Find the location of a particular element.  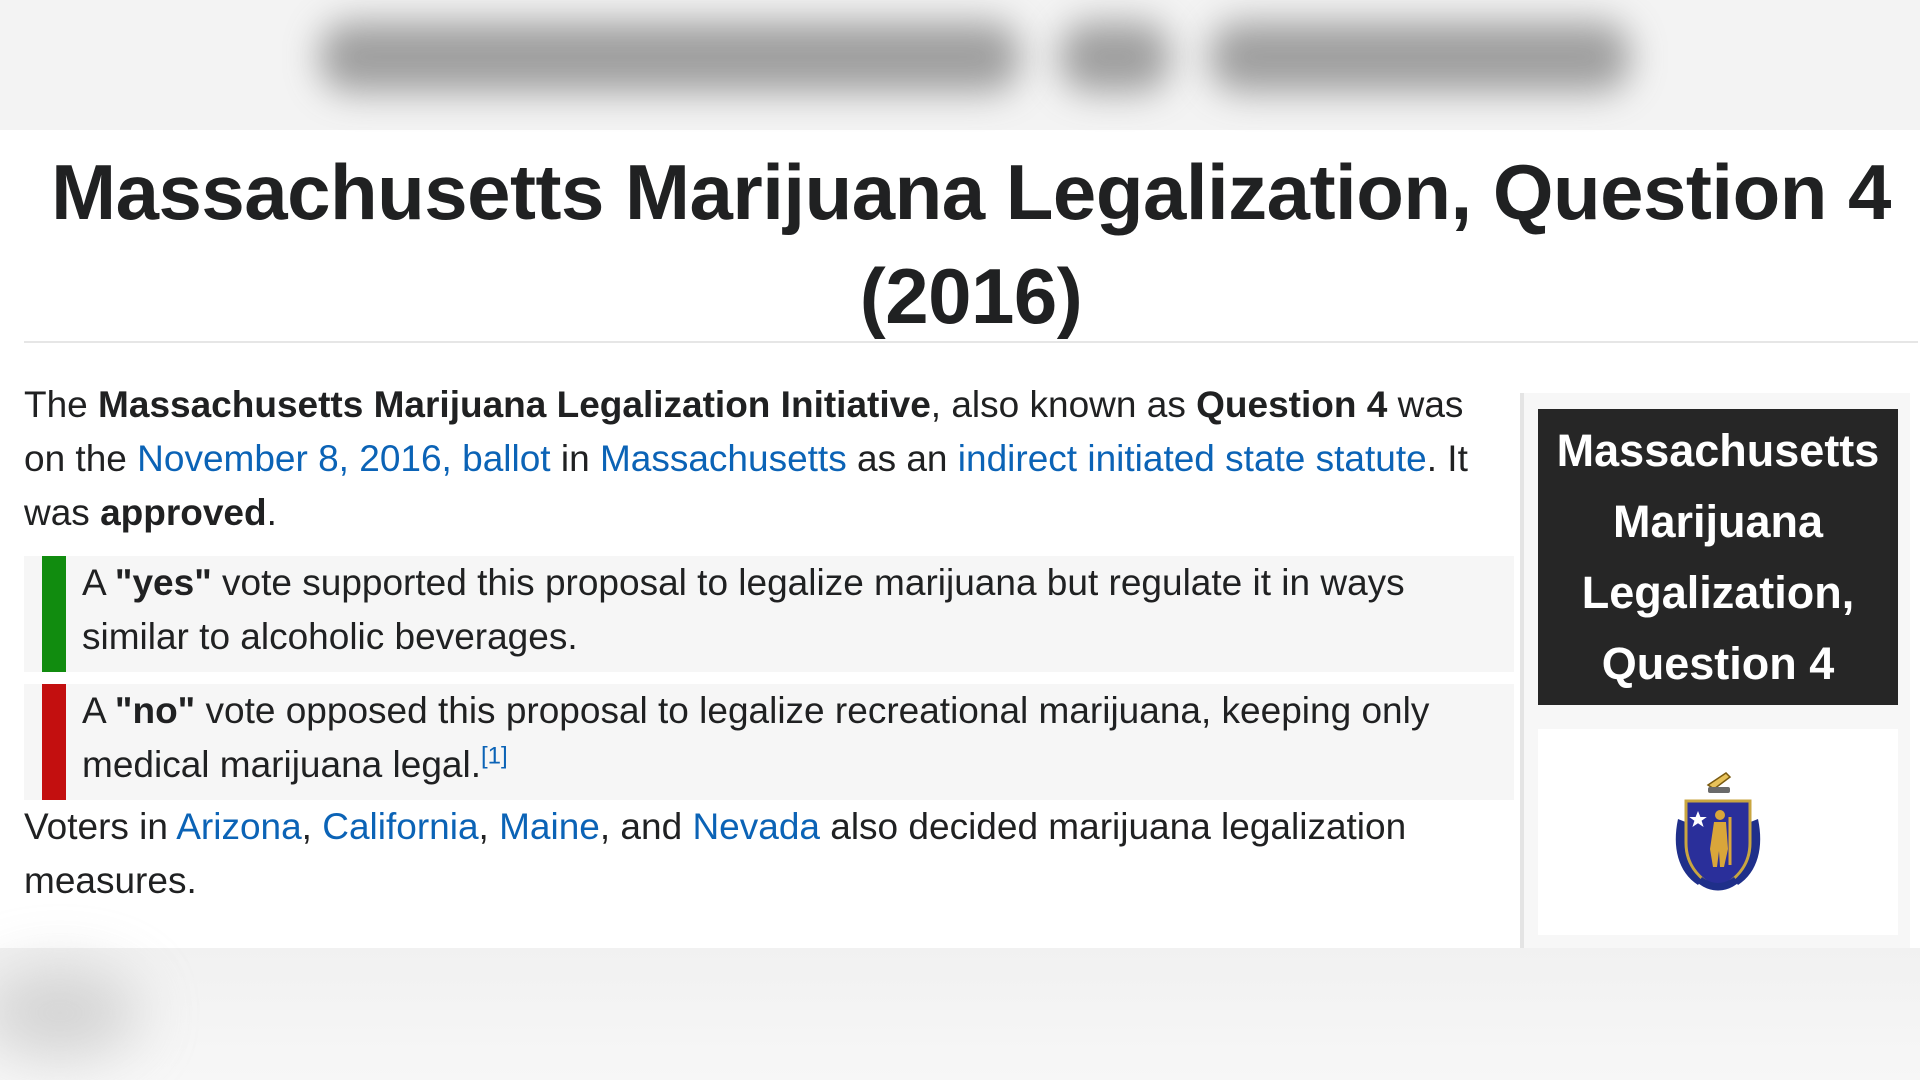

link-arizona: Arizona is located at coordinates (239, 826).